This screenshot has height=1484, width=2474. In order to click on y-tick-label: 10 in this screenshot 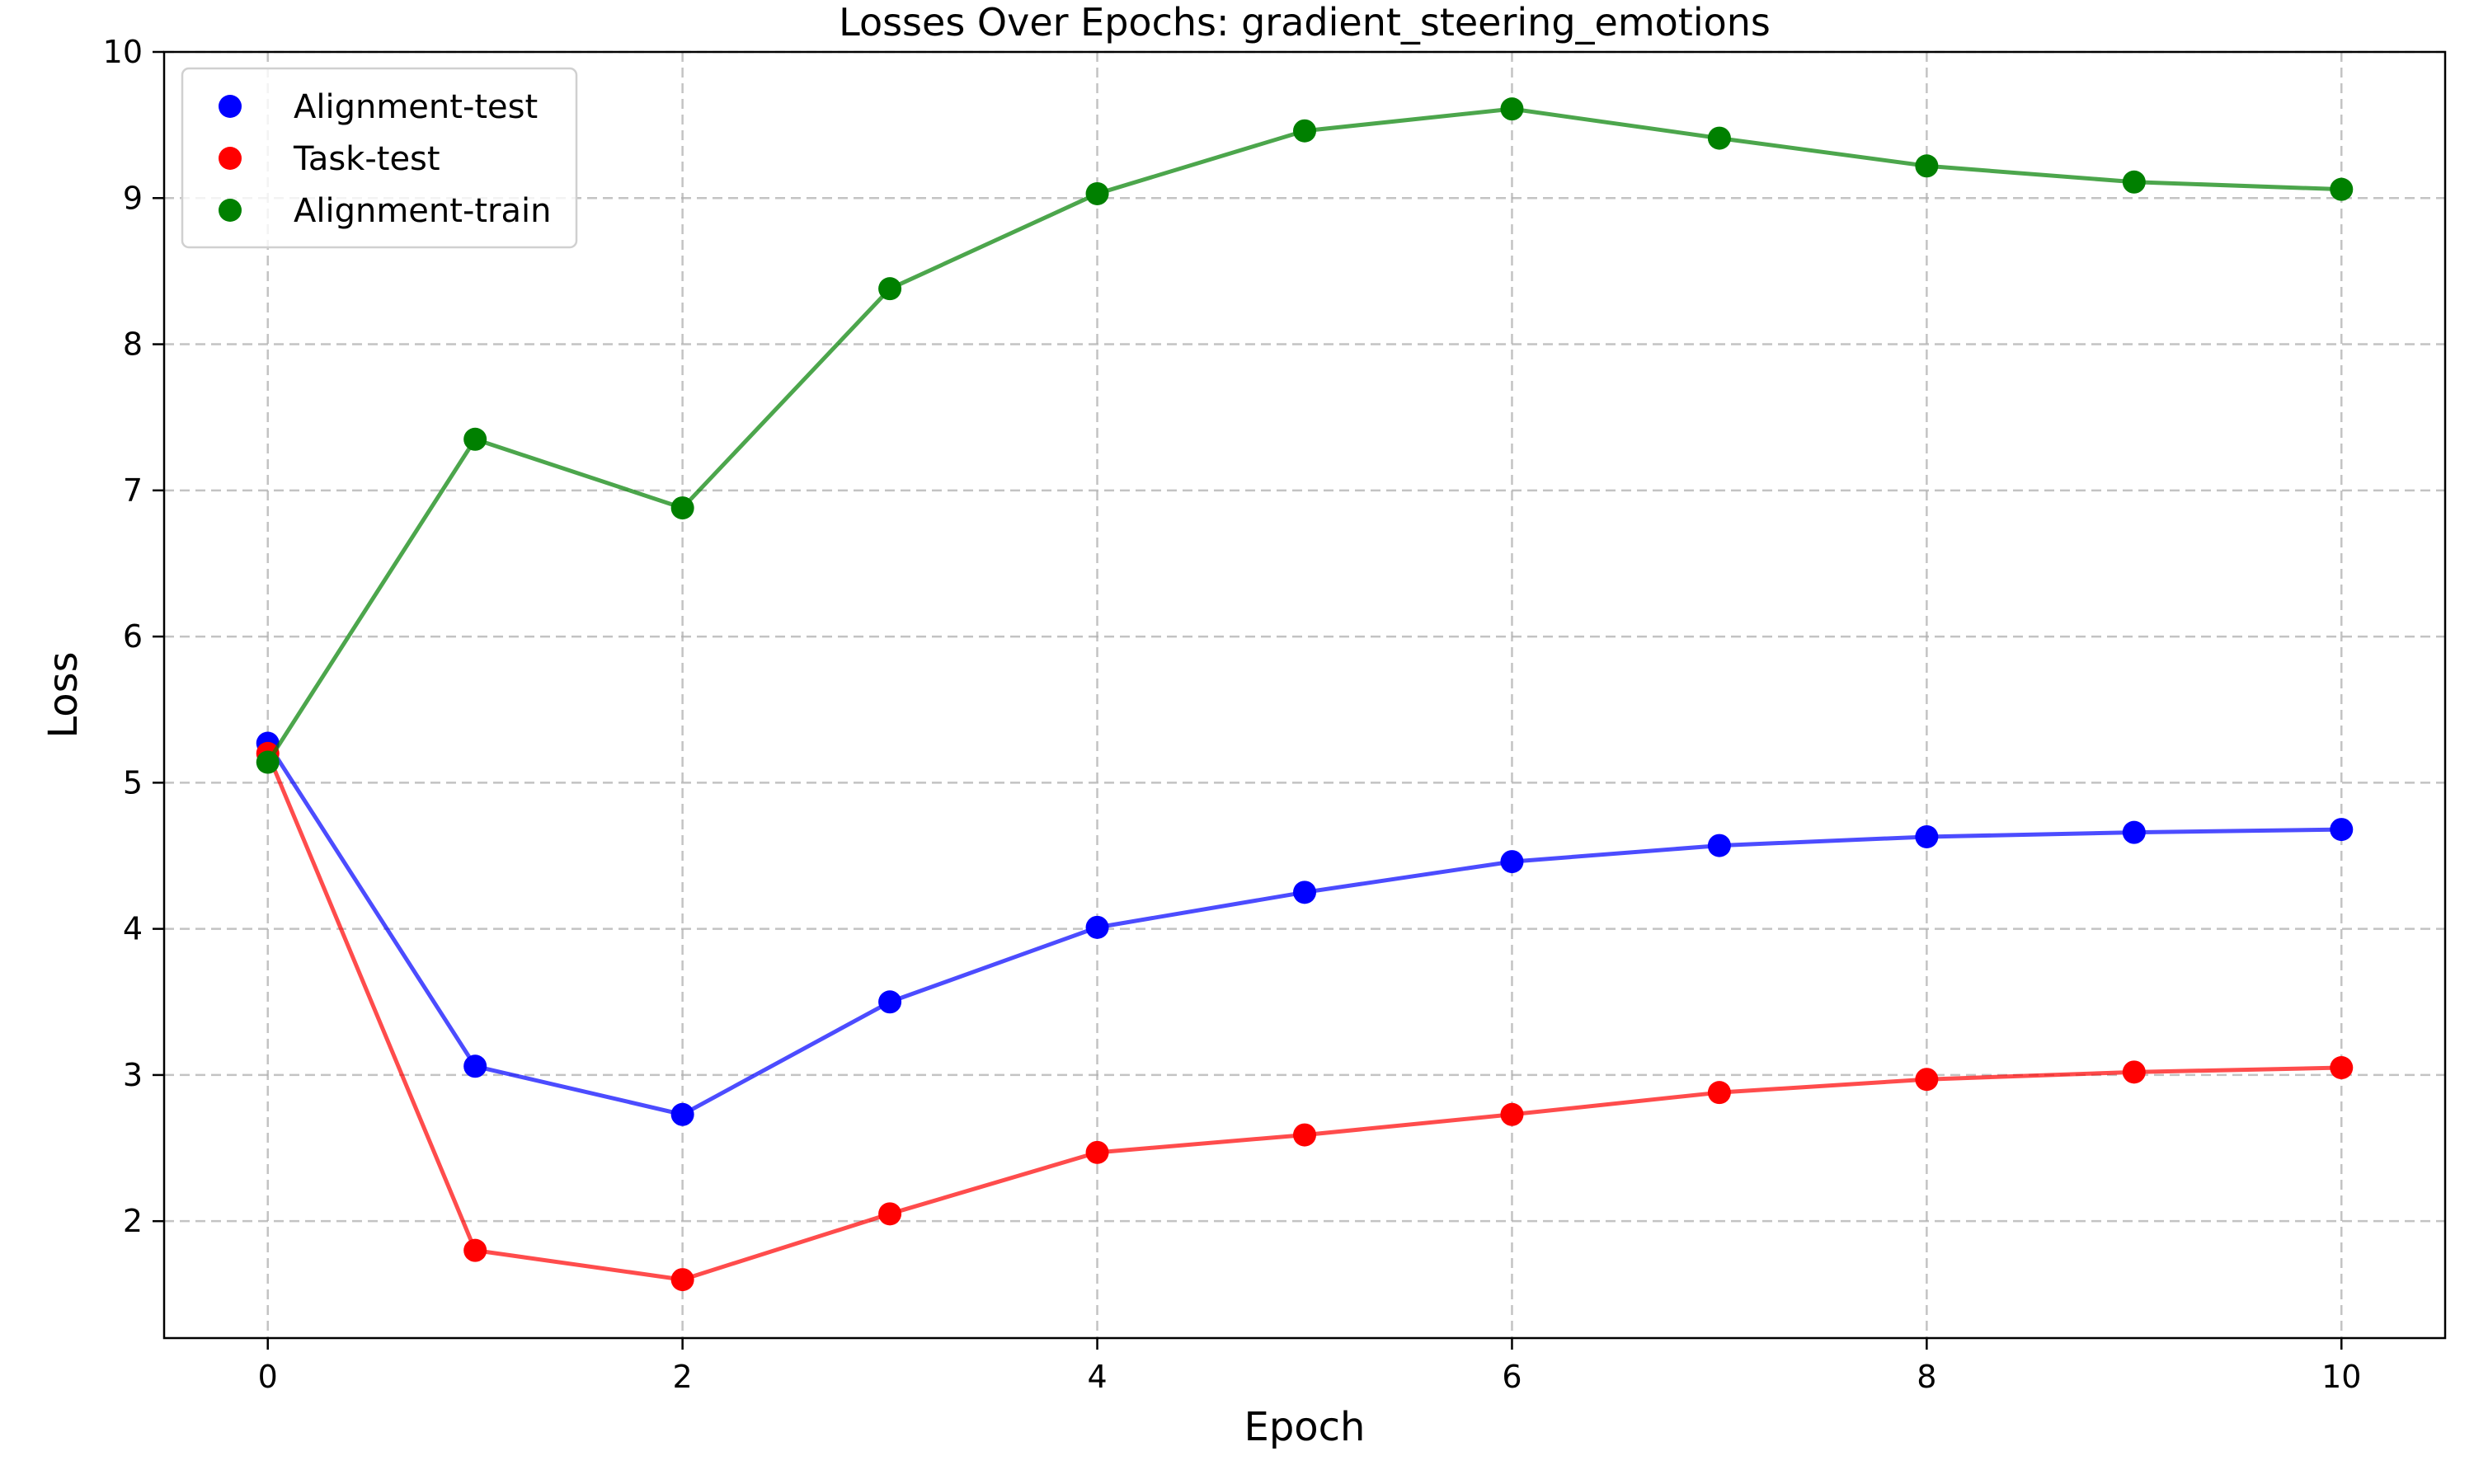, I will do `click(123, 52)`.